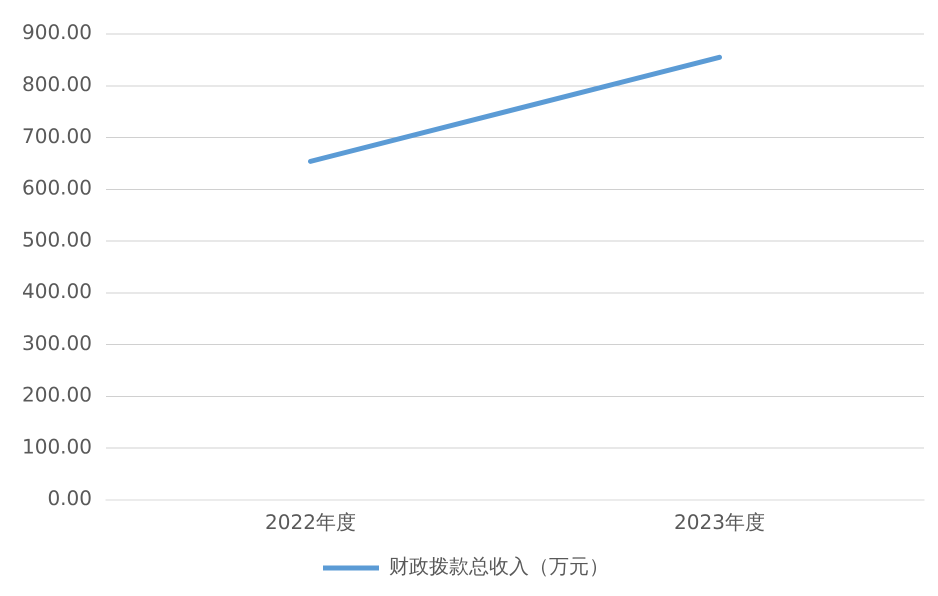 The height and width of the screenshot is (596, 938). I want to click on y-tick-label: 500.00, so click(57, 239).